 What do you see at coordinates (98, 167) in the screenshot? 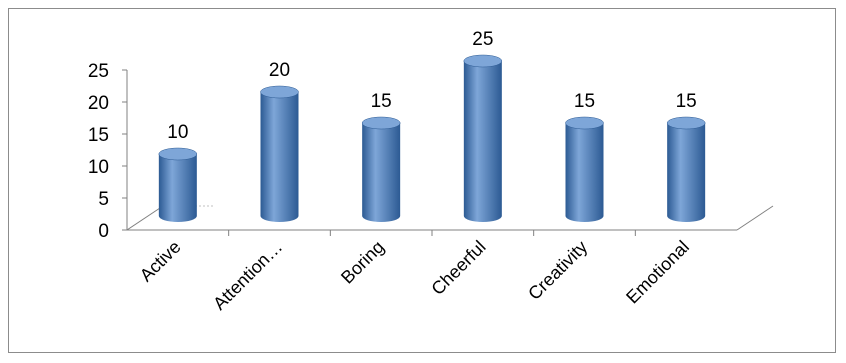
I see `y-tick-label: 10` at bounding box center [98, 167].